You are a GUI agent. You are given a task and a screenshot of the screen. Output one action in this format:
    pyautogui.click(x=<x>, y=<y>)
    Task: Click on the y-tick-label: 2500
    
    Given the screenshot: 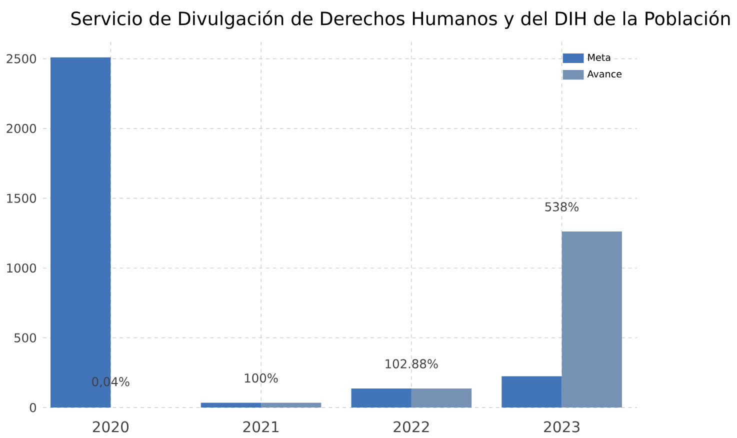 What is the action you would take?
    pyautogui.click(x=21, y=59)
    